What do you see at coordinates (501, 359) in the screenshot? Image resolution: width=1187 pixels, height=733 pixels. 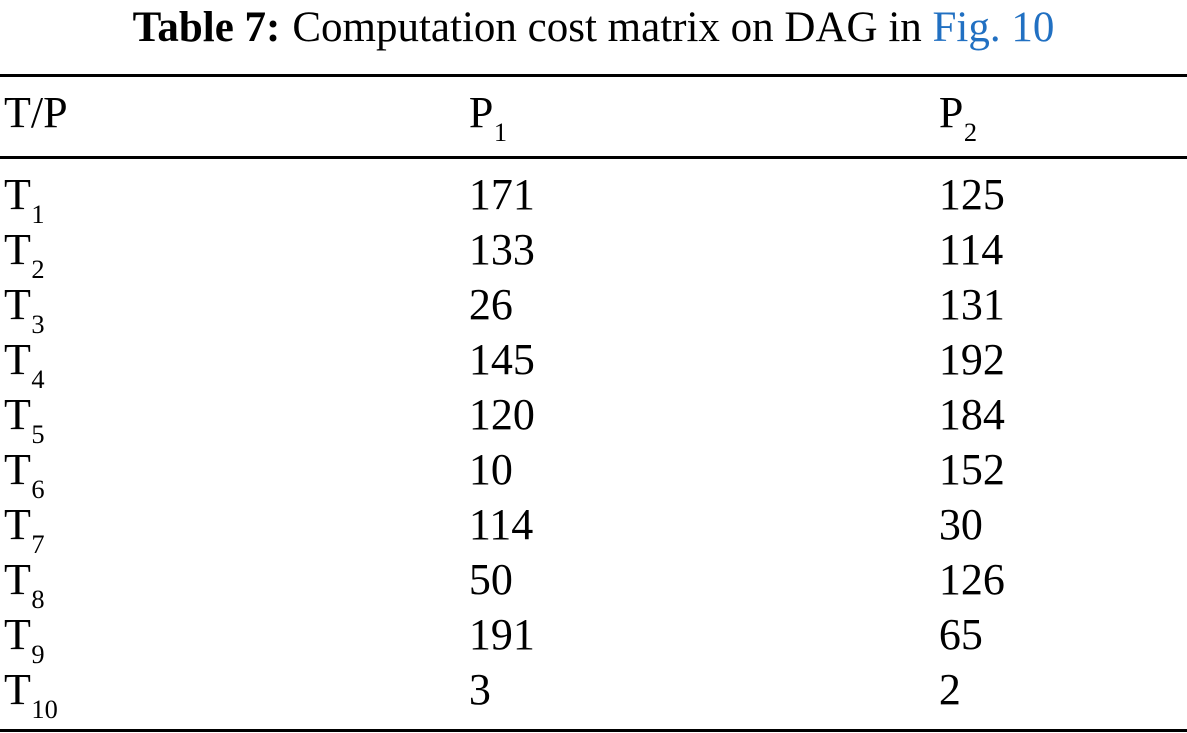 I see `cost-cell-p1: 145` at bounding box center [501, 359].